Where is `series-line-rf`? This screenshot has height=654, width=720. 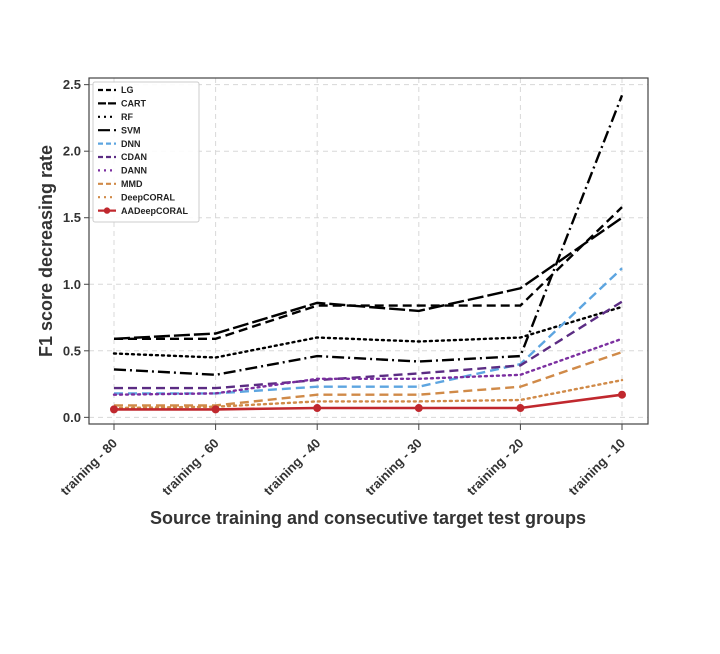 series-line-rf is located at coordinates (368, 332).